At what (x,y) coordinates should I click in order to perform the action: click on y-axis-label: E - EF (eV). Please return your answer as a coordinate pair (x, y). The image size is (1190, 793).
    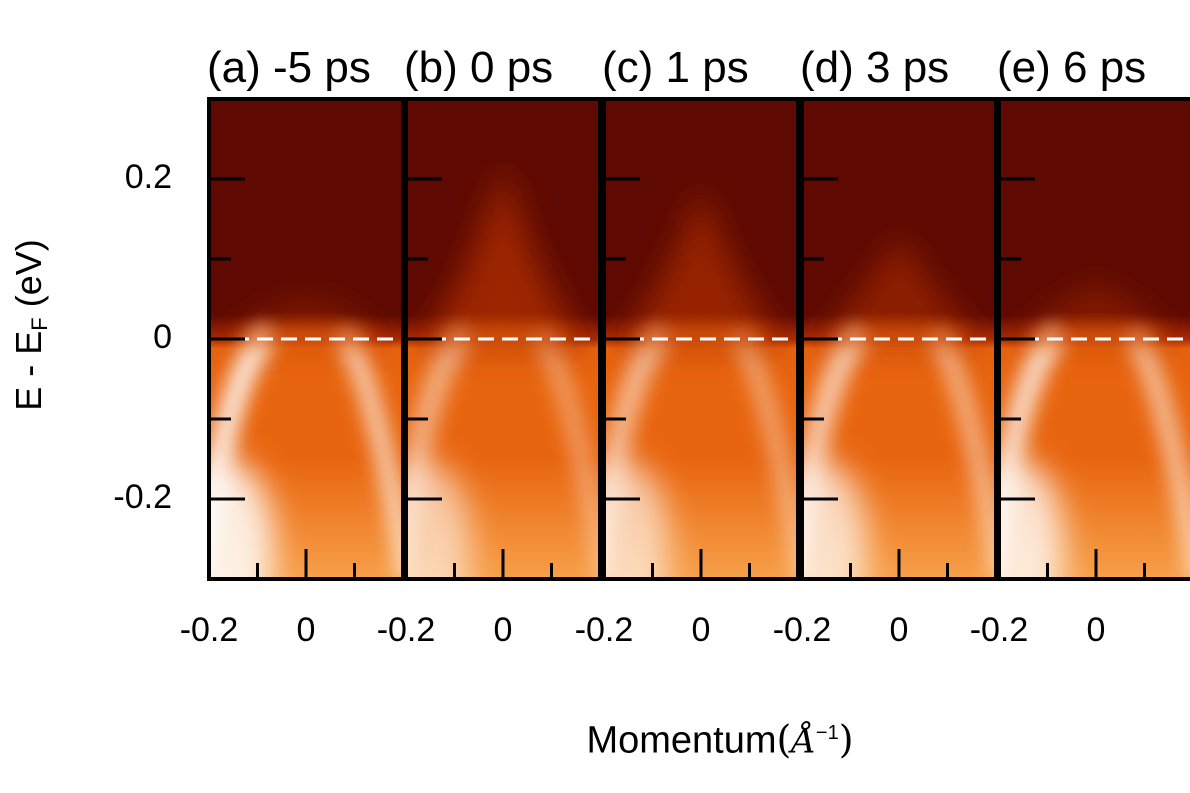
    Looking at the image, I should click on (29, 325).